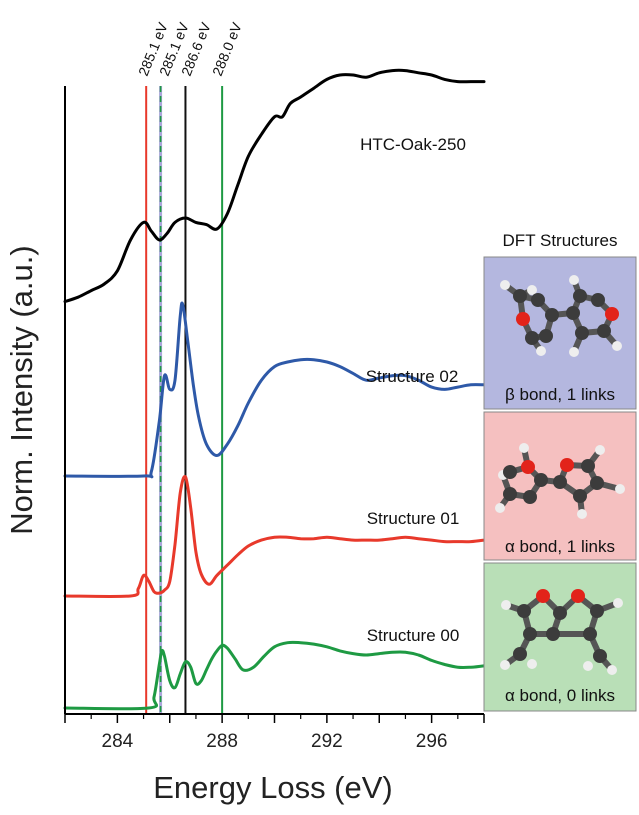 This screenshot has height=815, width=639. I want to click on x-axis-title: Energy Loss (eV), so click(273, 787).